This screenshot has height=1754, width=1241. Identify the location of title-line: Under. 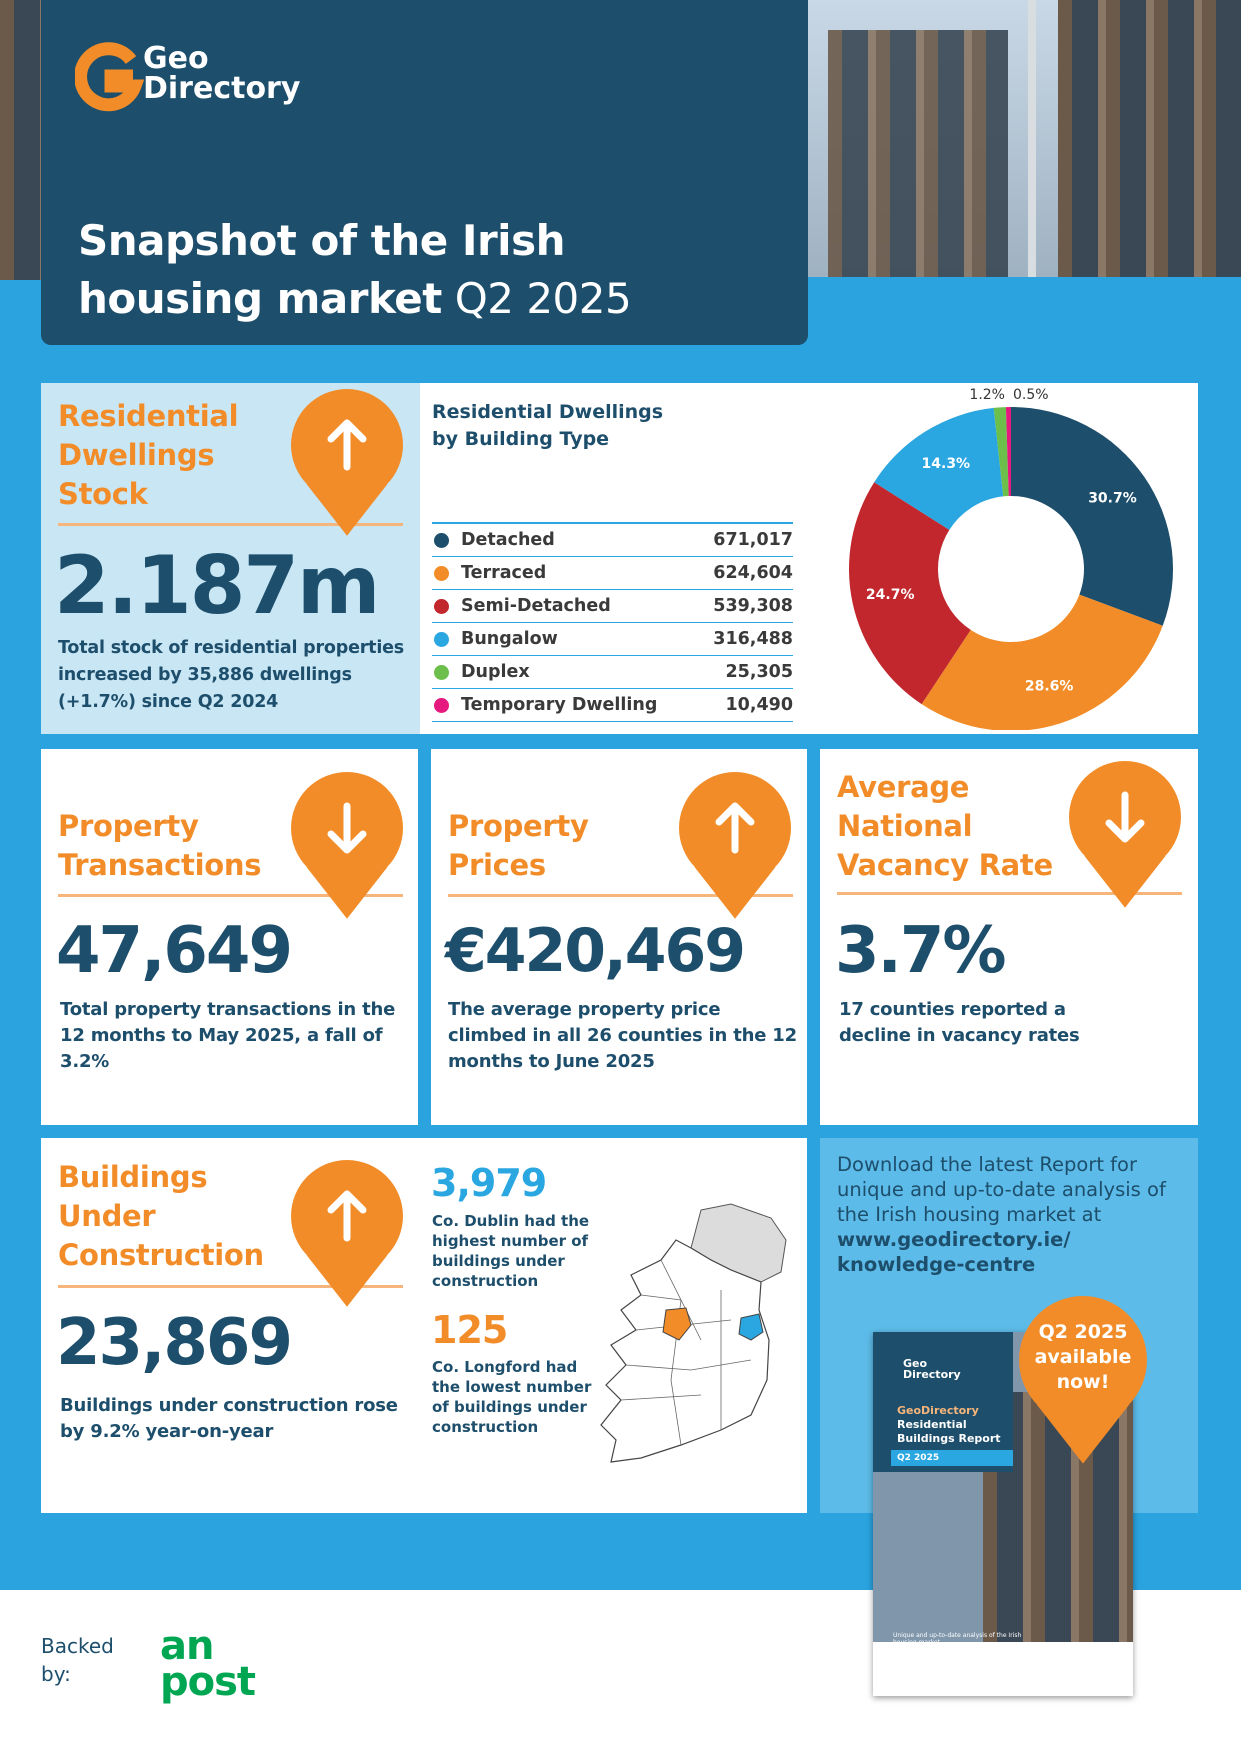
(107, 1216).